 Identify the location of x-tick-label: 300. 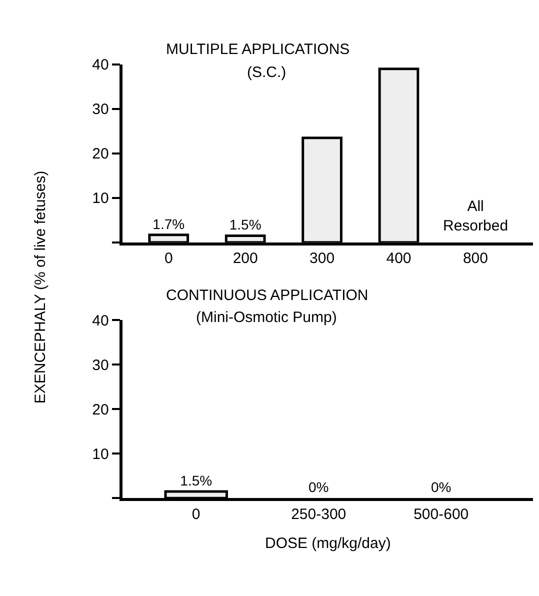
(322, 259).